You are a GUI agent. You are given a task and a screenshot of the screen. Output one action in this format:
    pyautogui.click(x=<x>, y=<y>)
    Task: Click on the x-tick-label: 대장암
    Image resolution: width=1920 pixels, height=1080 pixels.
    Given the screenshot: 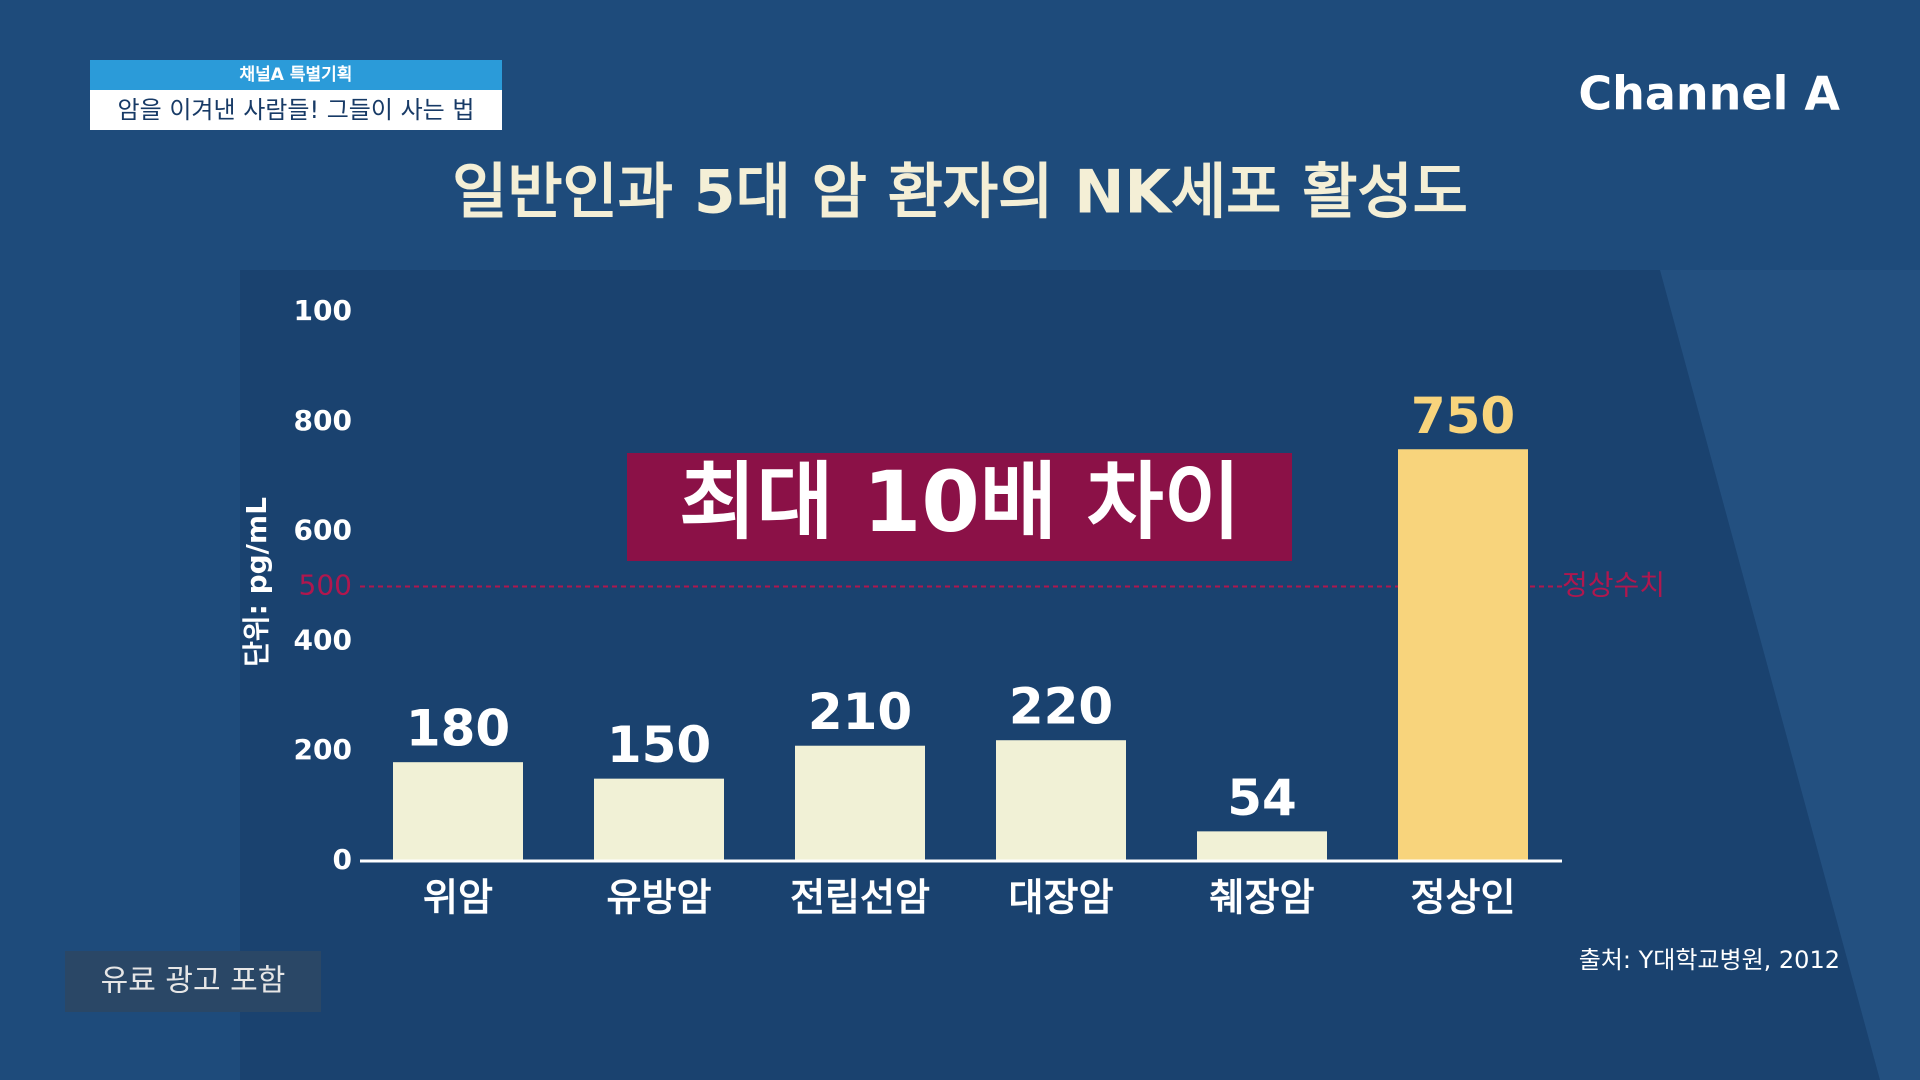 What is the action you would take?
    pyautogui.click(x=1061, y=898)
    